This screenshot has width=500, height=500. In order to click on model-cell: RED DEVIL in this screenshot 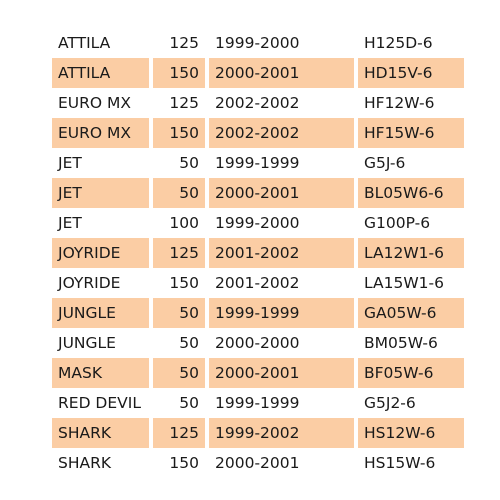, I will do `click(100, 403)`.